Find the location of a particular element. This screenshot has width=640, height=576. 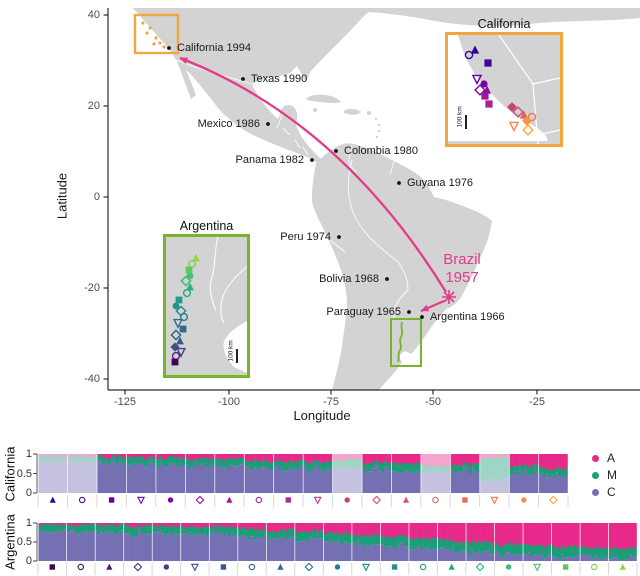

argentina-transect-line is located at coordinates (400, 342).